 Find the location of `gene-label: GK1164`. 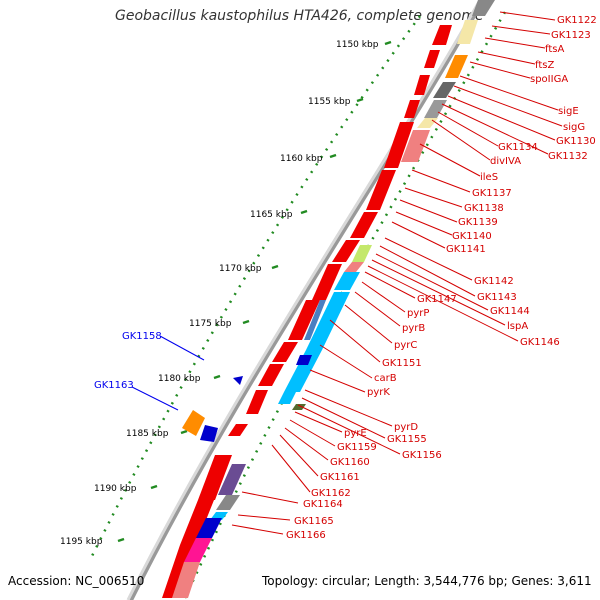

gene-label: GK1164 is located at coordinates (323, 504).